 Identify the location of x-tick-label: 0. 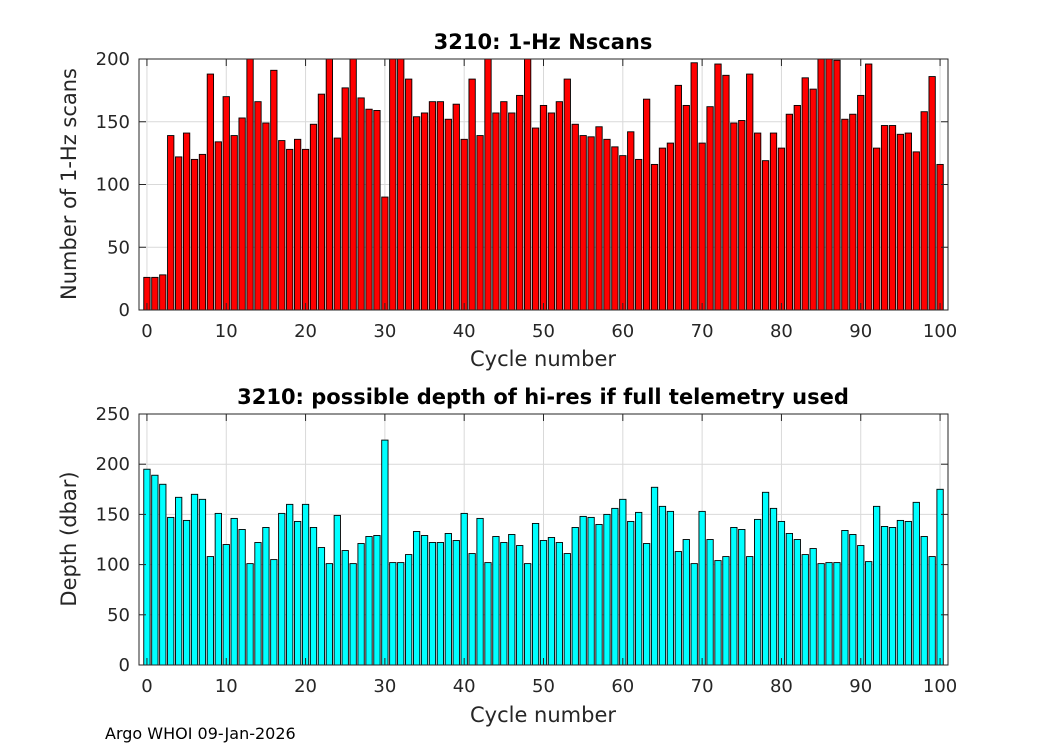
(146, 331).